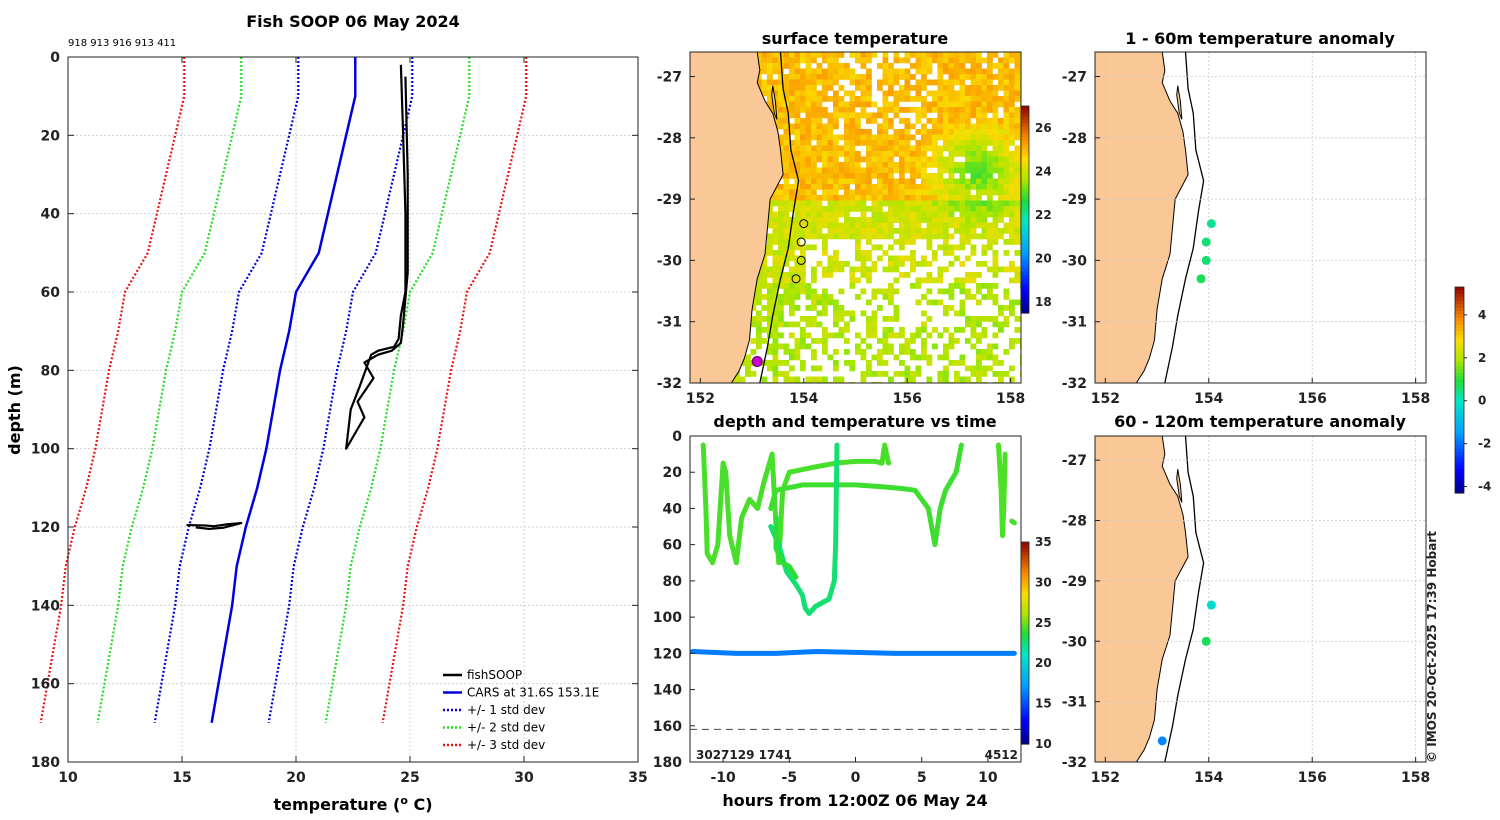  I want to click on depth-time-ytick-label: 40, so click(673, 509).